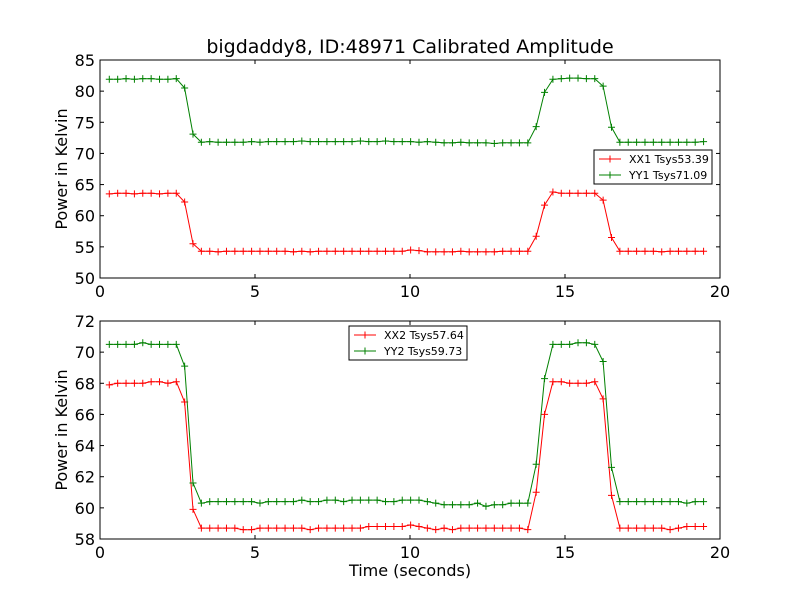  What do you see at coordinates (85, 539) in the screenshot?
I see `y-tick-label: 58` at bounding box center [85, 539].